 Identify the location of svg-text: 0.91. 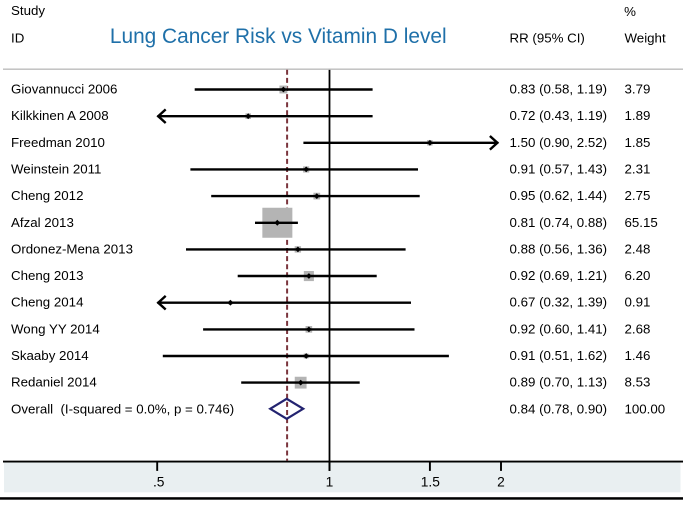
(638, 302).